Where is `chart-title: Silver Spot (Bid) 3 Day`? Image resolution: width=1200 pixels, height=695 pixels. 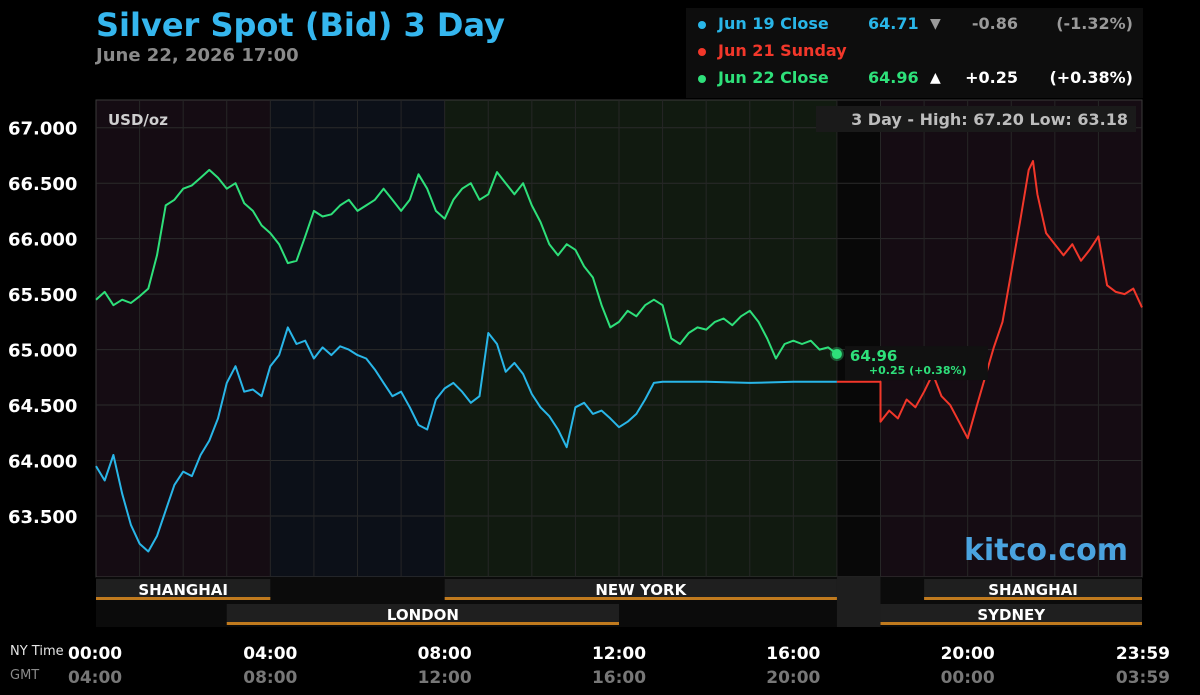 chart-title: Silver Spot (Bid) 3 Day is located at coordinates (300, 25).